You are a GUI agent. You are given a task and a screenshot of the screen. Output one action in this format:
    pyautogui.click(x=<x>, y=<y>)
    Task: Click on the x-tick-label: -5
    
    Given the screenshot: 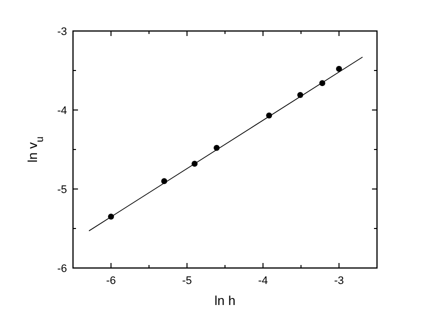 What is the action you would take?
    pyautogui.click(x=187, y=281)
    